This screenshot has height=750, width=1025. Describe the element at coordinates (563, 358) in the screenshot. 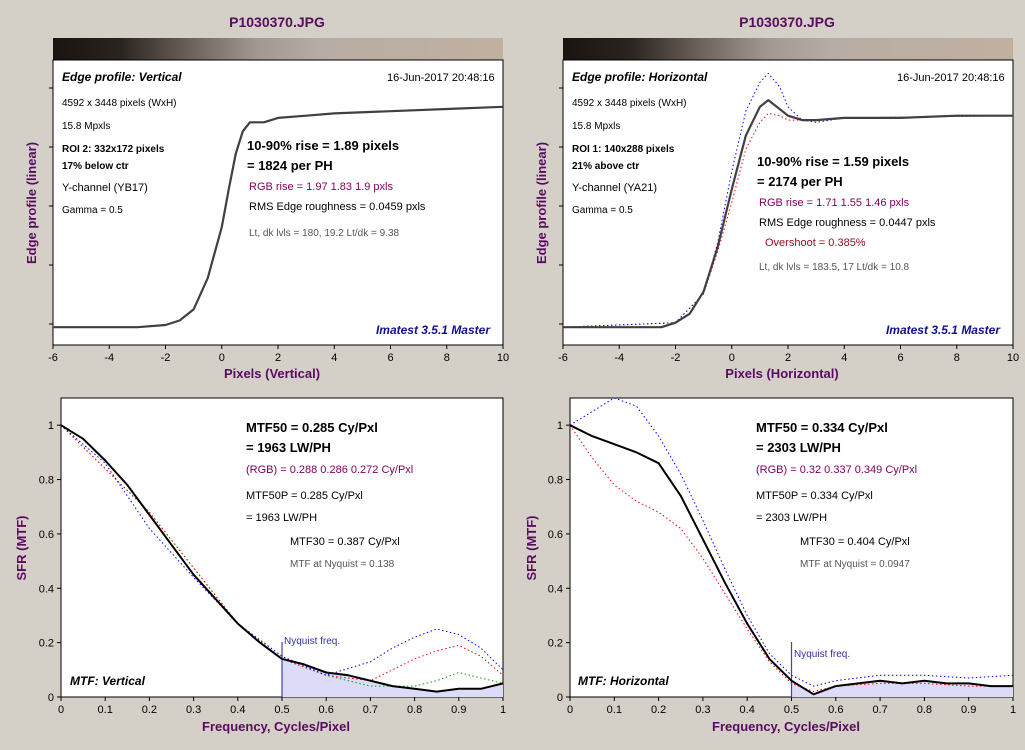

I see `right-edge-xtick-label: -6` at that location.